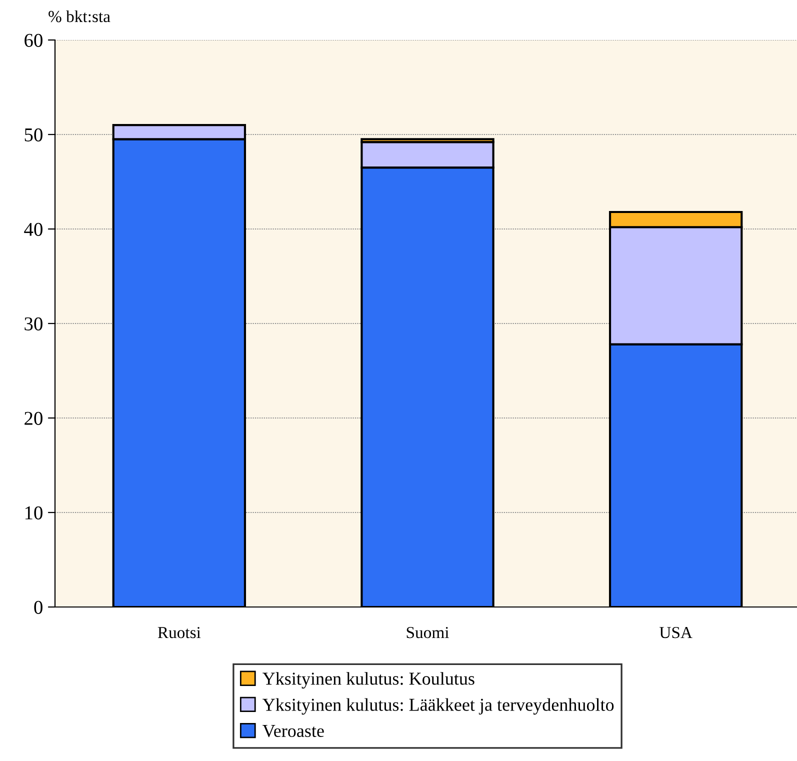  I want to click on y-tick-label: 60, so click(33, 40).